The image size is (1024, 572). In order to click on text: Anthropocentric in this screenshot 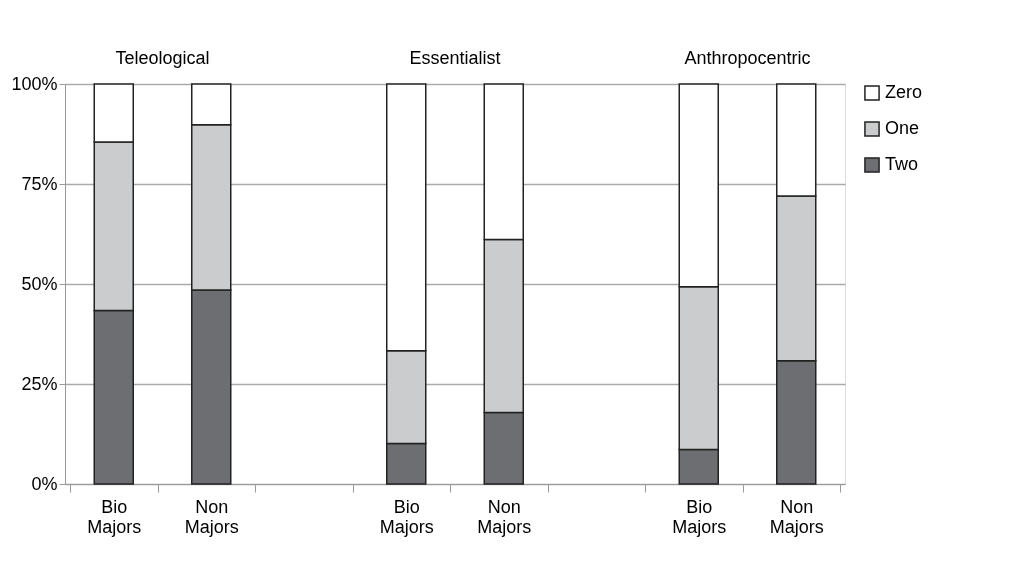, I will do `click(747, 58)`.